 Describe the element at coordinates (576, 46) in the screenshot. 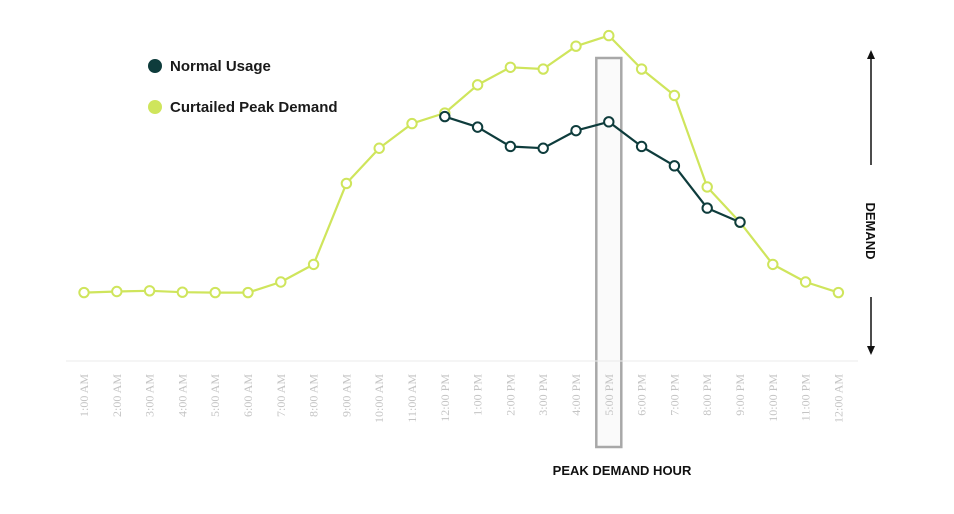

I see `curtailed-peak-demand-point-4-00-pm` at that location.